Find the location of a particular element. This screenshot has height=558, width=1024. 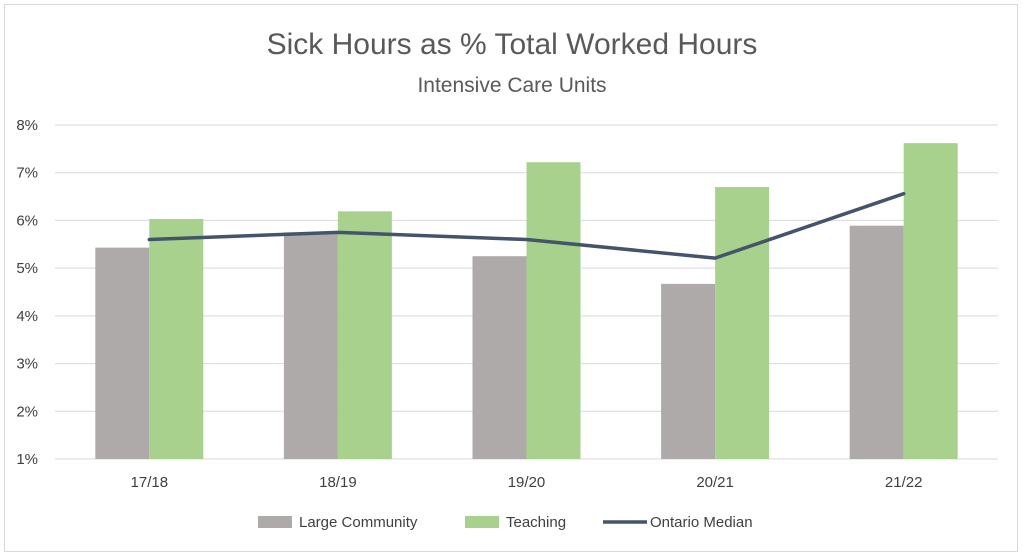

x-tick-label: 20/21 is located at coordinates (715, 482).